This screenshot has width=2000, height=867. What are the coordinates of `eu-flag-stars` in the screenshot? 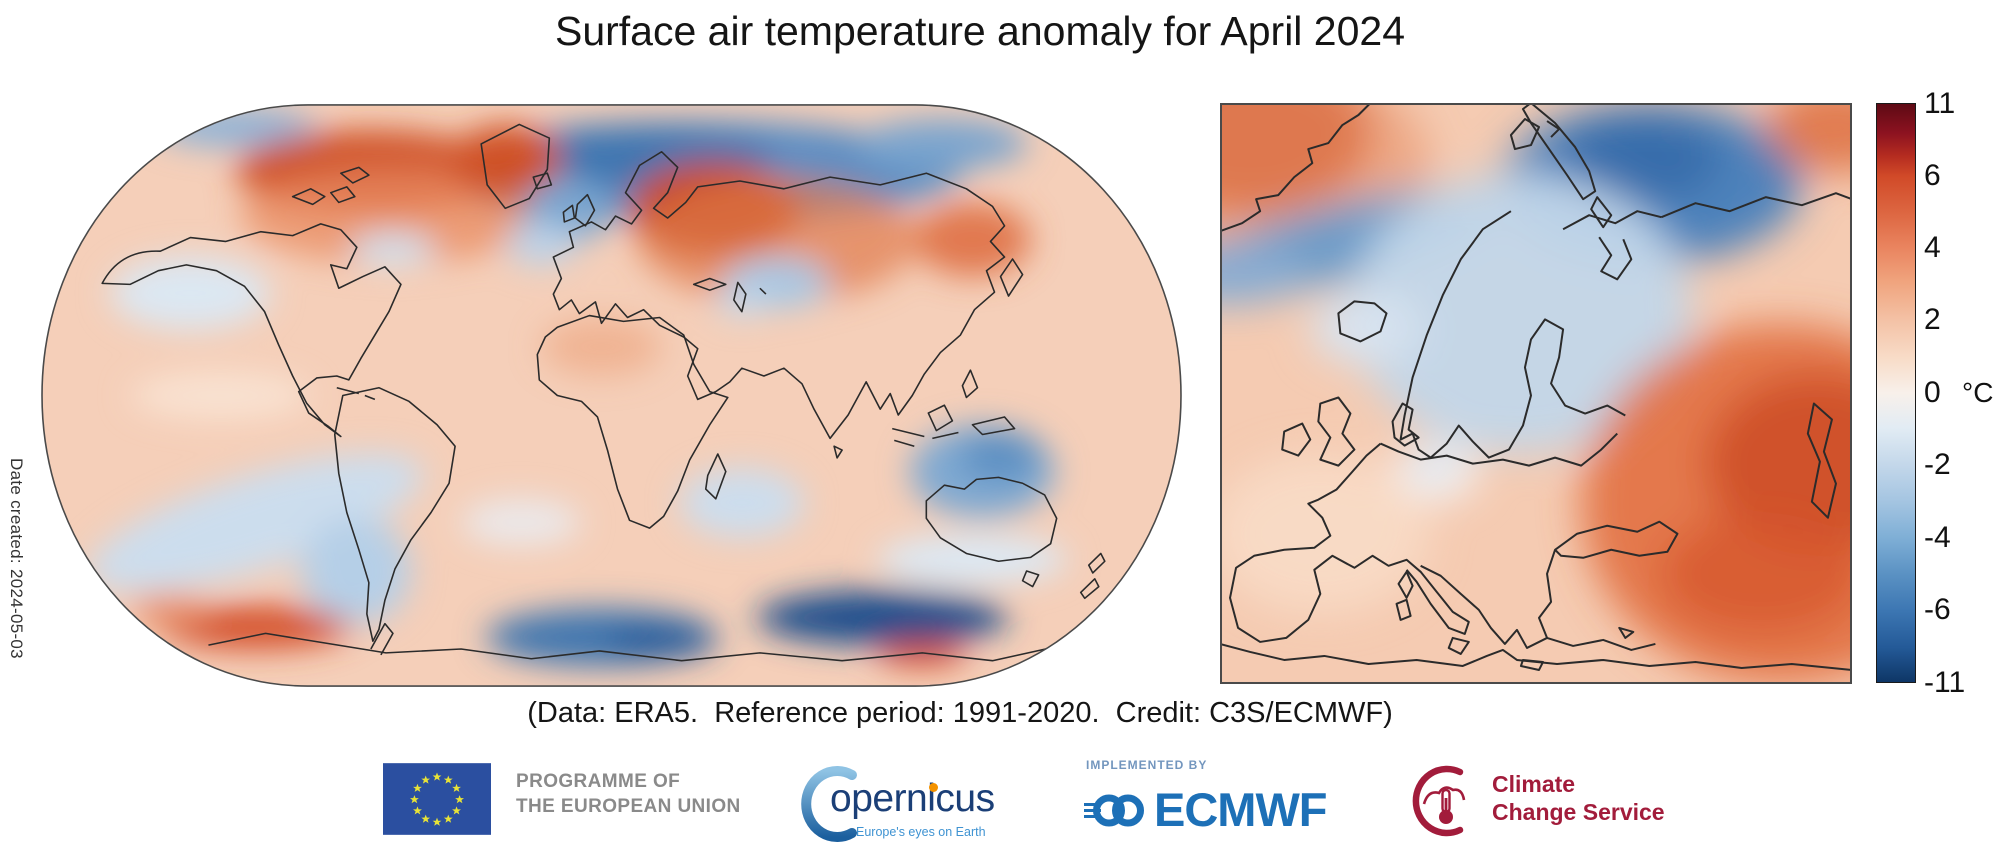 It's located at (437, 799).